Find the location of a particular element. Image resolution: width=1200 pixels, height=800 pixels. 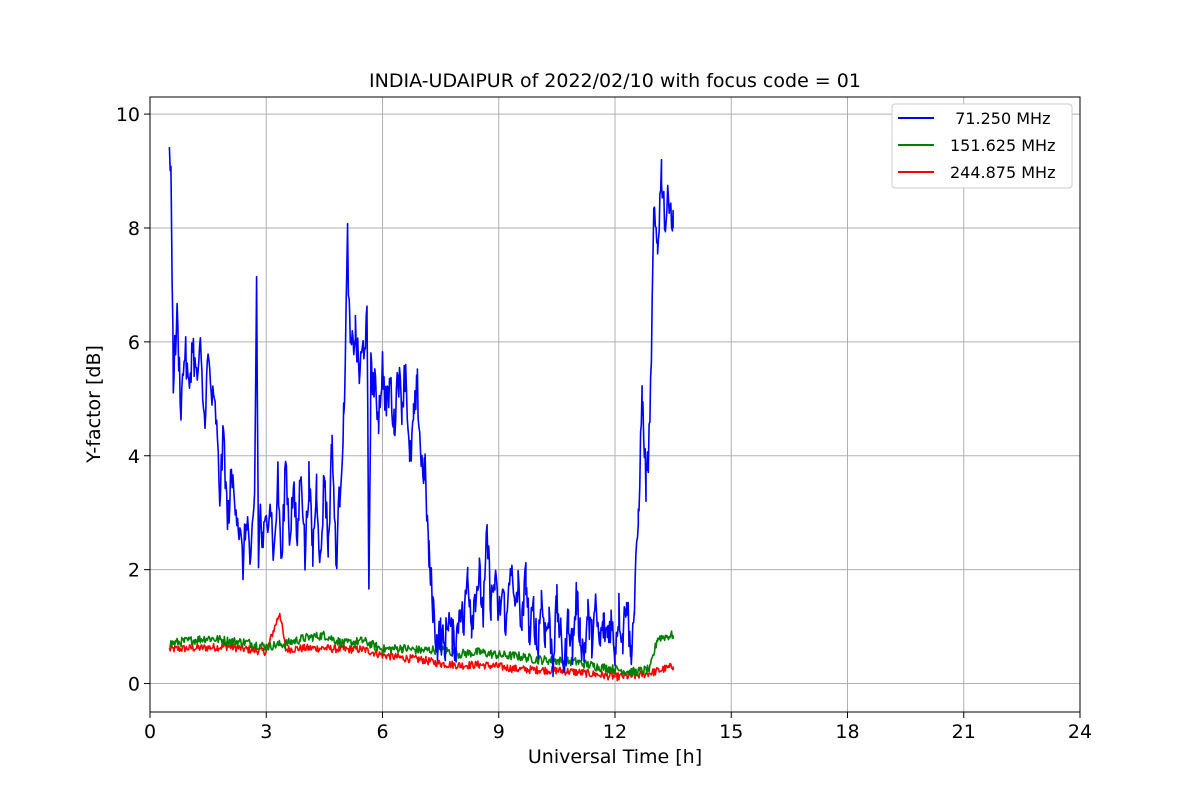

series-244mhz-line is located at coordinates (421, 647).